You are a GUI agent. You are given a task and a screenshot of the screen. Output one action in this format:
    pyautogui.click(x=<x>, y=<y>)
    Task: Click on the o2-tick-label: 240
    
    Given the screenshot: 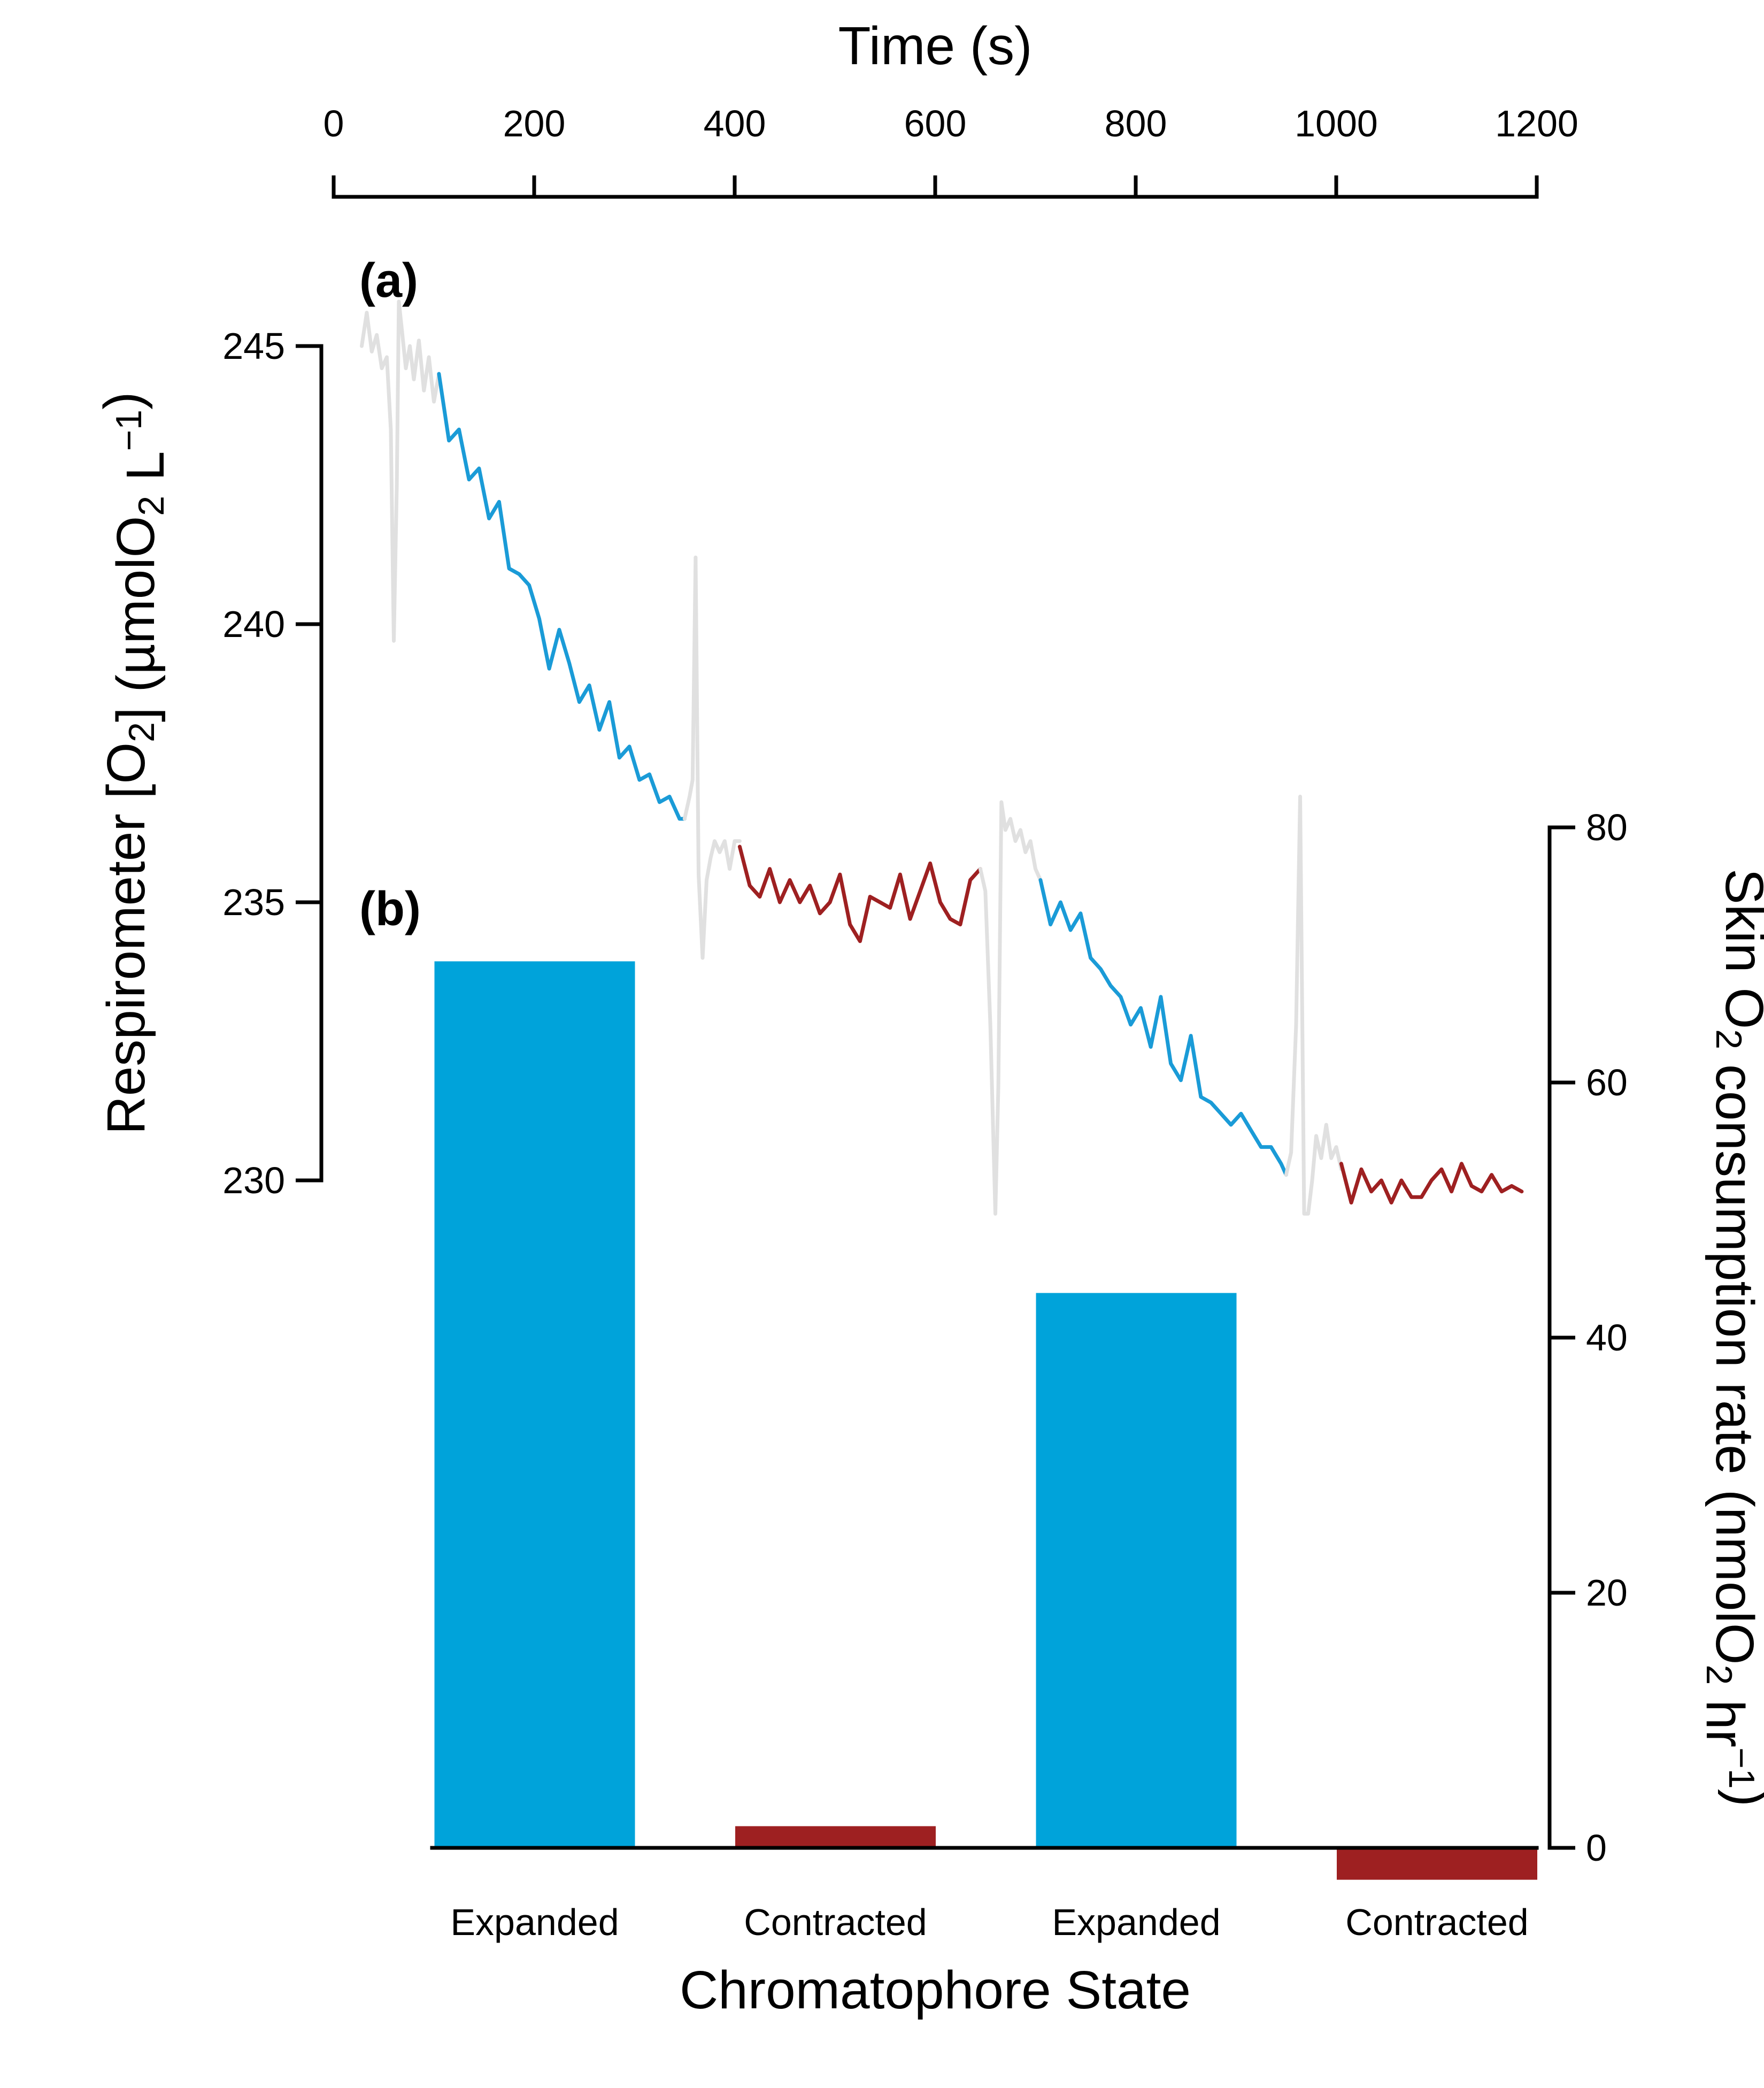 What is the action you would take?
    pyautogui.click(x=254, y=624)
    